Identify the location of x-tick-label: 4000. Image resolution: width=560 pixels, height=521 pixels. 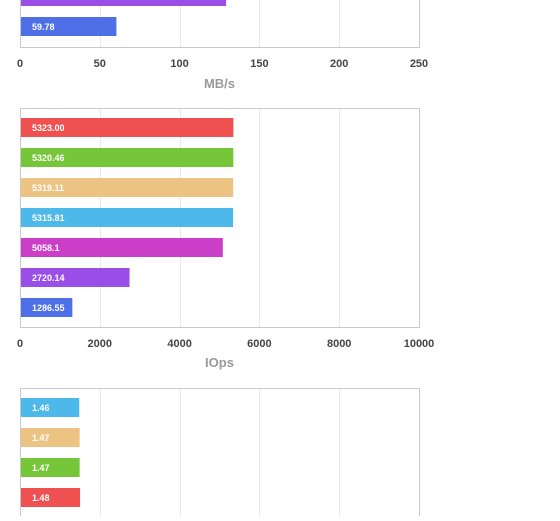
(179, 344).